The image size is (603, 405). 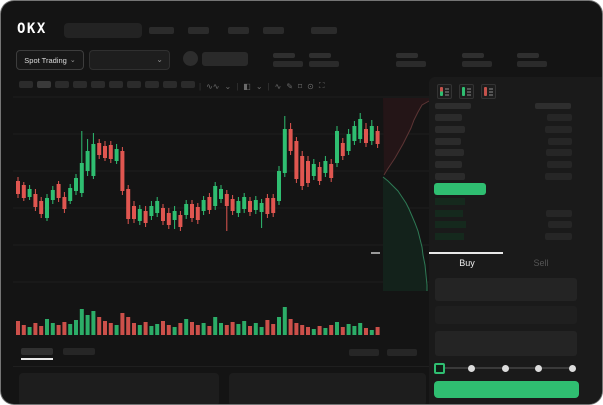 I want to click on book-asks-icon, so click(x=488, y=91).